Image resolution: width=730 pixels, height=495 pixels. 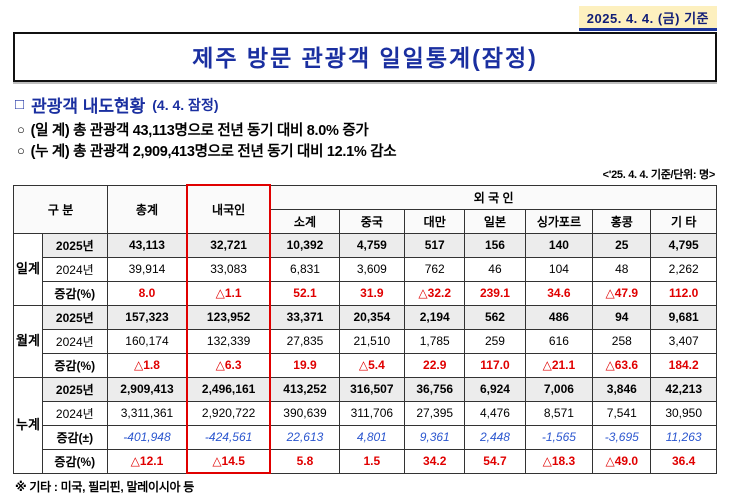 I want to click on table-cell: 30,950, so click(x=683, y=413).